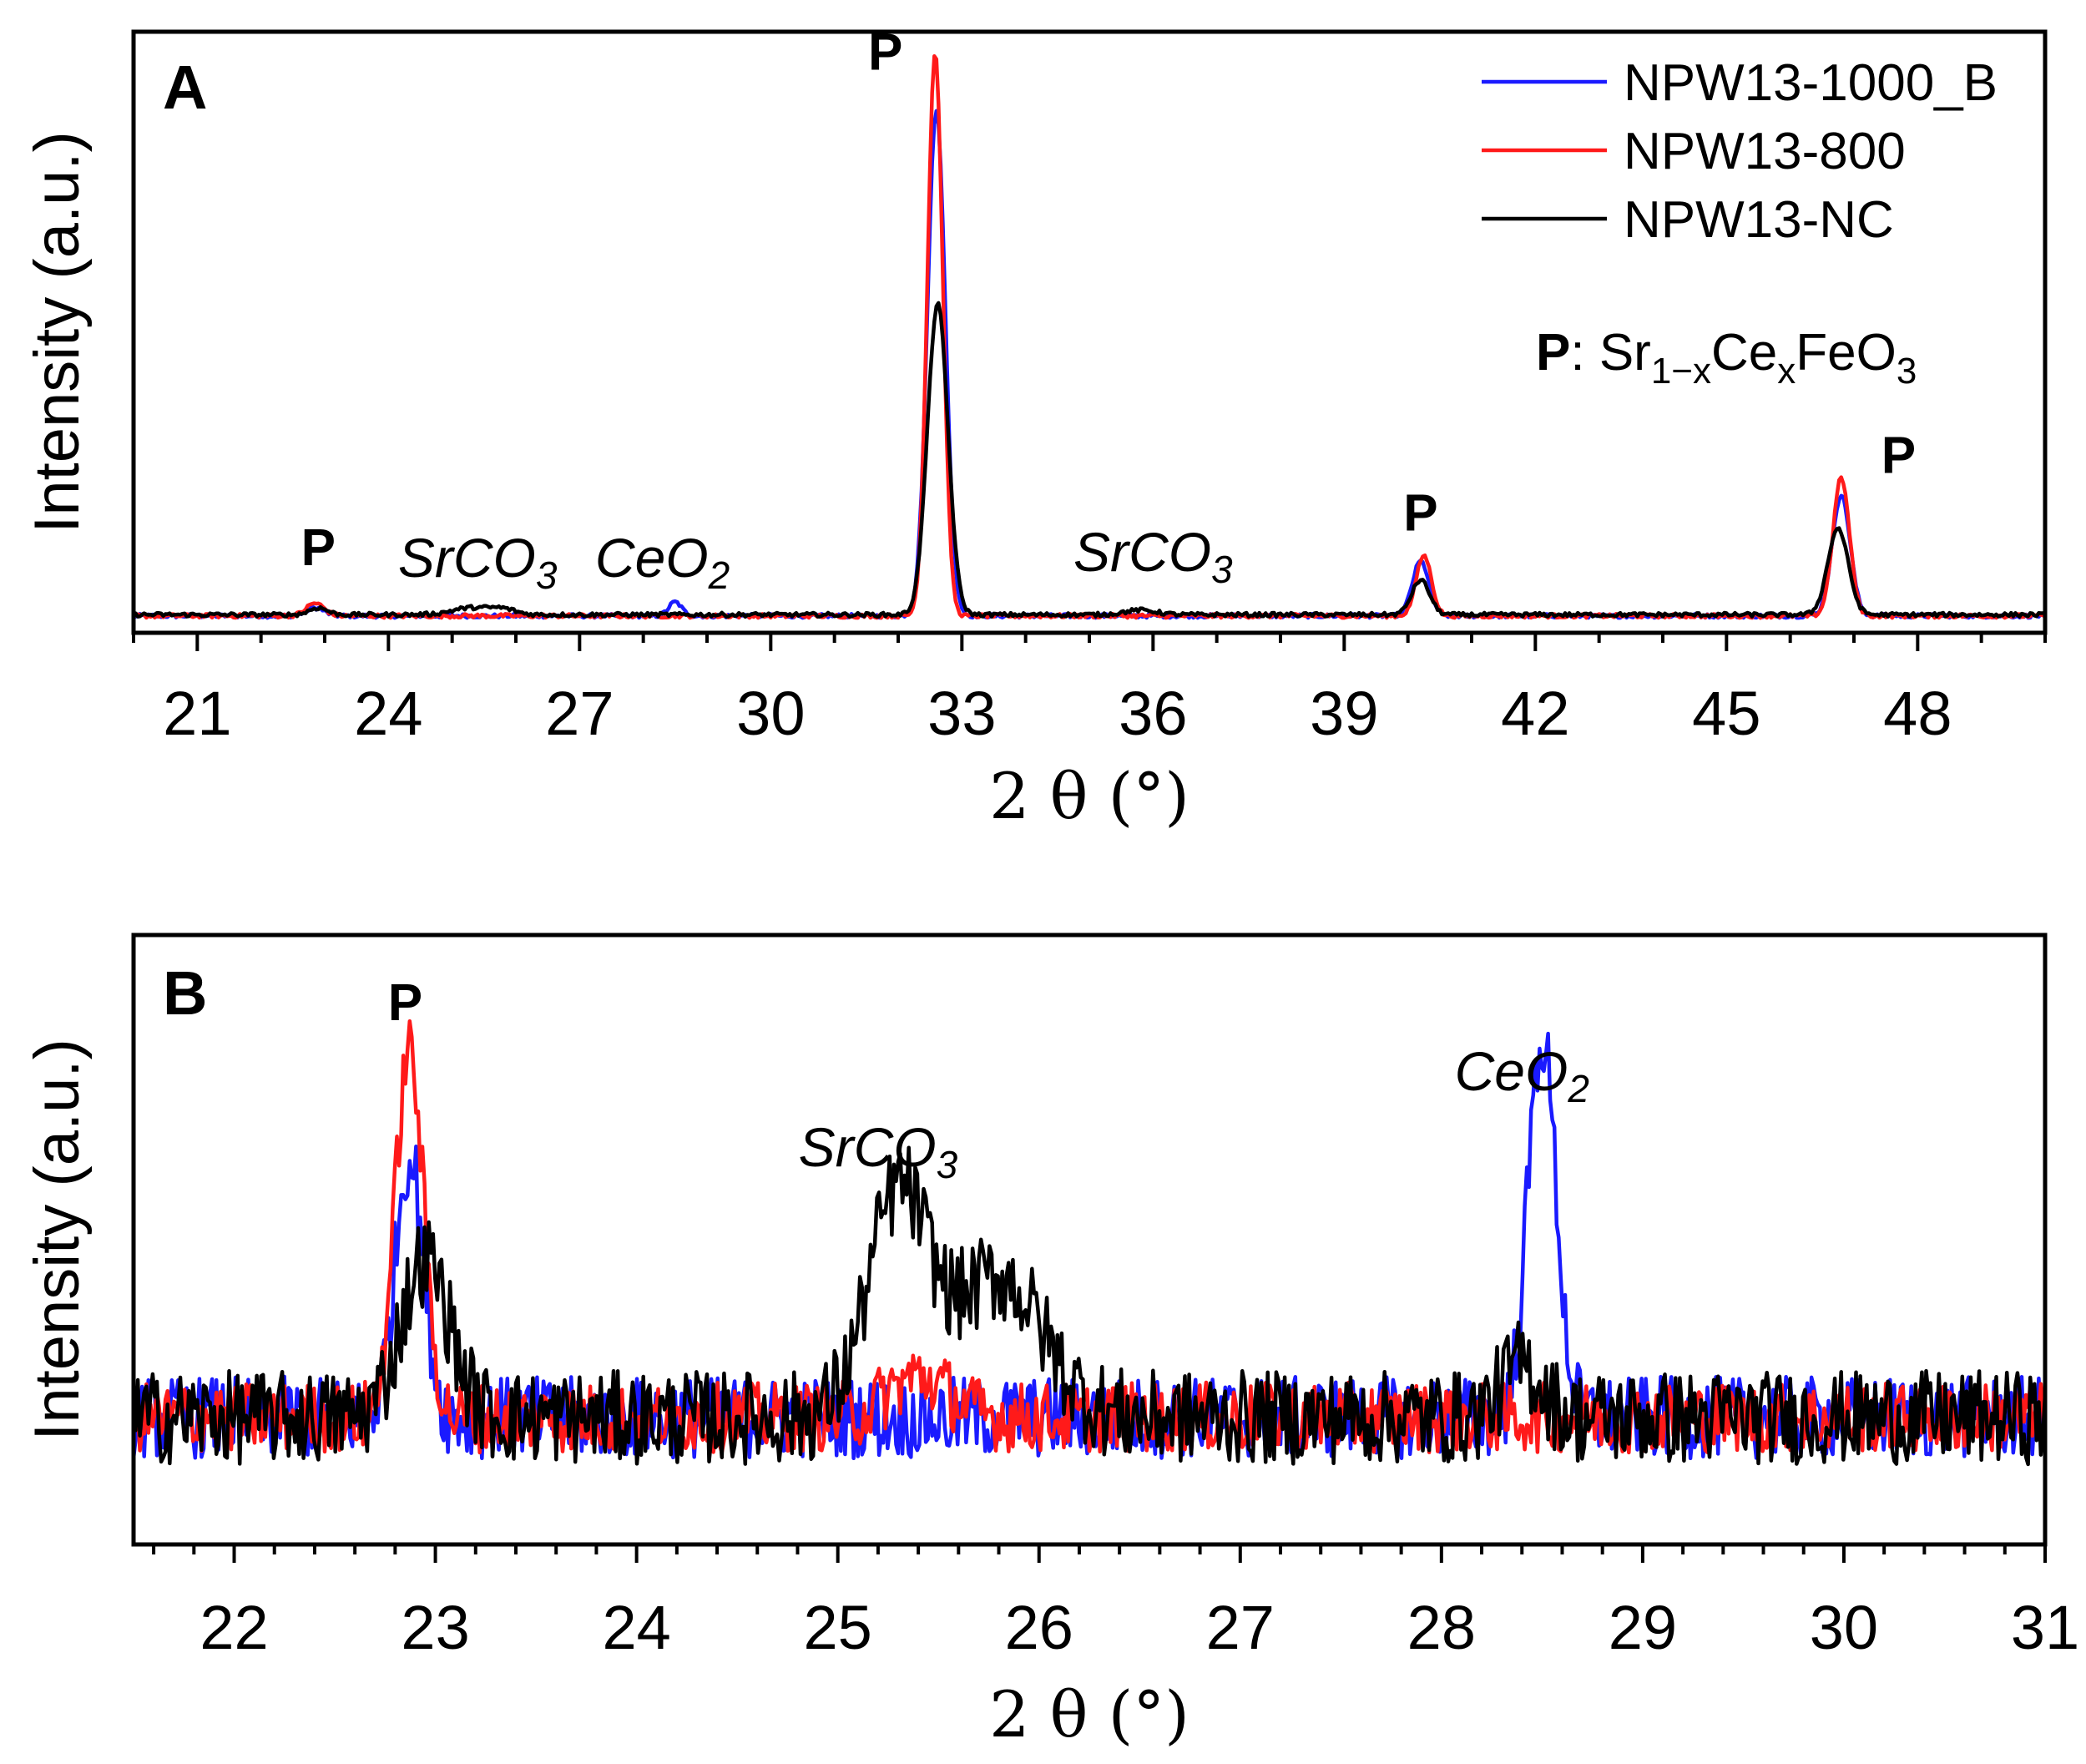 This screenshot has height=1764, width=2086. What do you see at coordinates (1811, 83) in the screenshot?
I see `legend-label: NPW13-1000_B` at bounding box center [1811, 83].